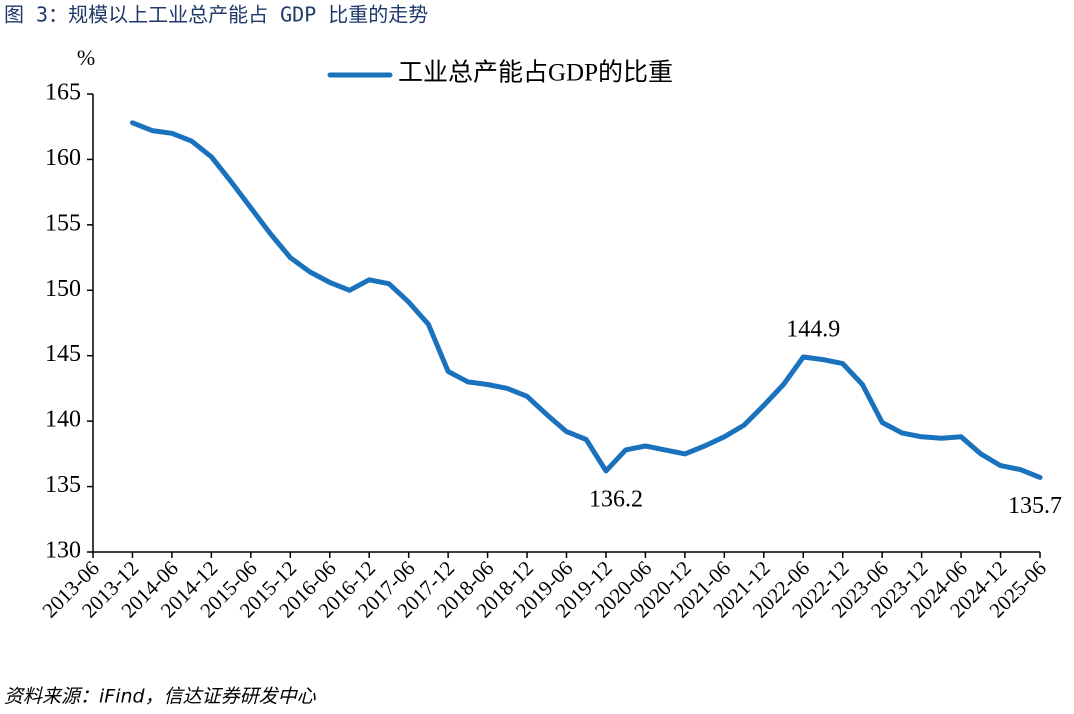 The width and height of the screenshot is (1074, 714). Describe the element at coordinates (63, 93) in the screenshot. I see `y-tick-label: 165` at that location.